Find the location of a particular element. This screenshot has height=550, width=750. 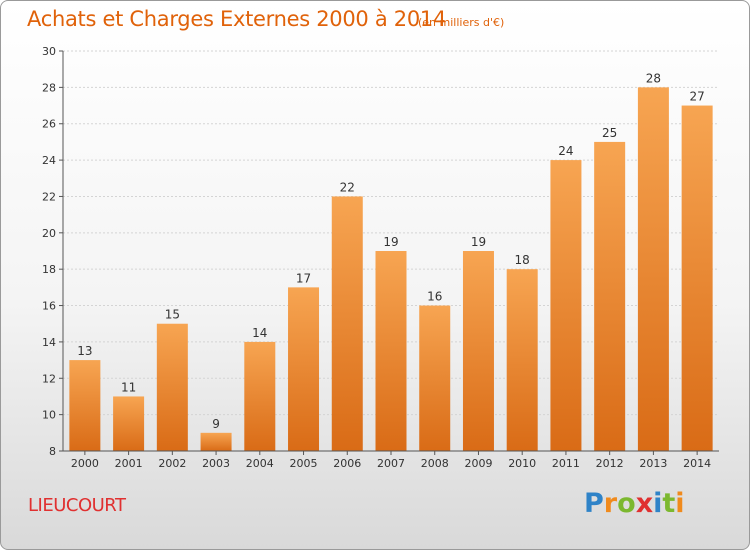

logo-letter: x is located at coordinates (644, 503).